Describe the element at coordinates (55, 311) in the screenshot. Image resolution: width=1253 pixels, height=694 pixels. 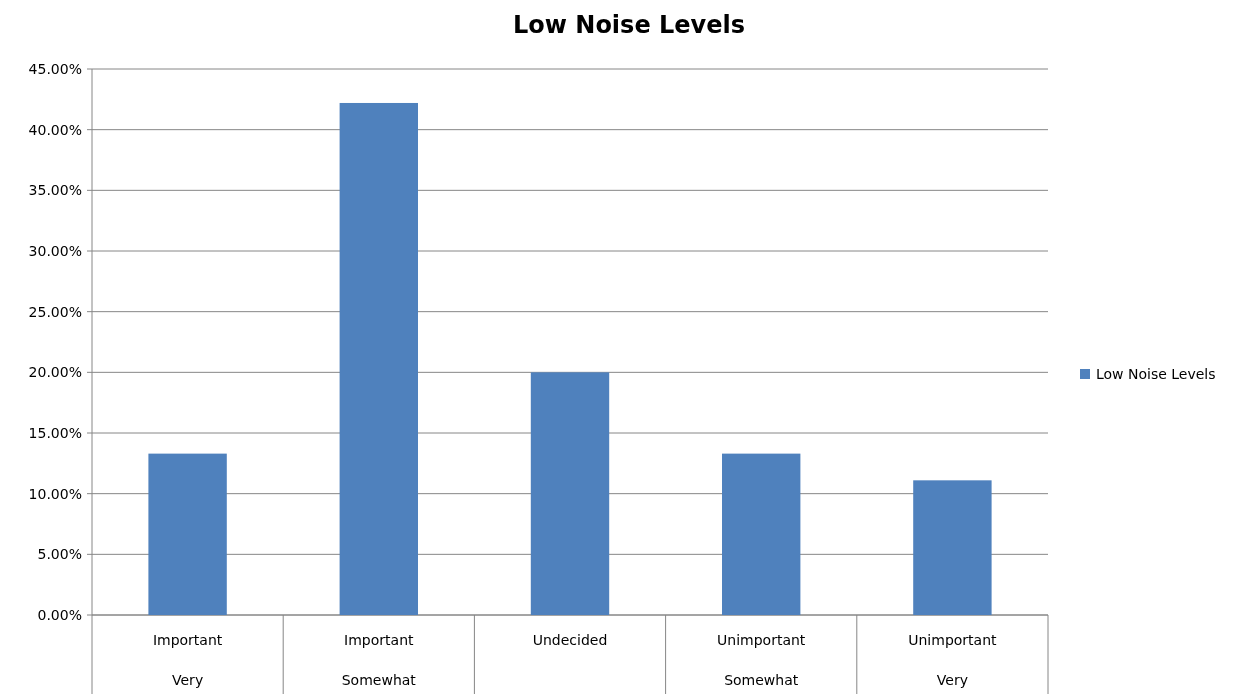
I see `y-tick-label: 25.00%` at that location.